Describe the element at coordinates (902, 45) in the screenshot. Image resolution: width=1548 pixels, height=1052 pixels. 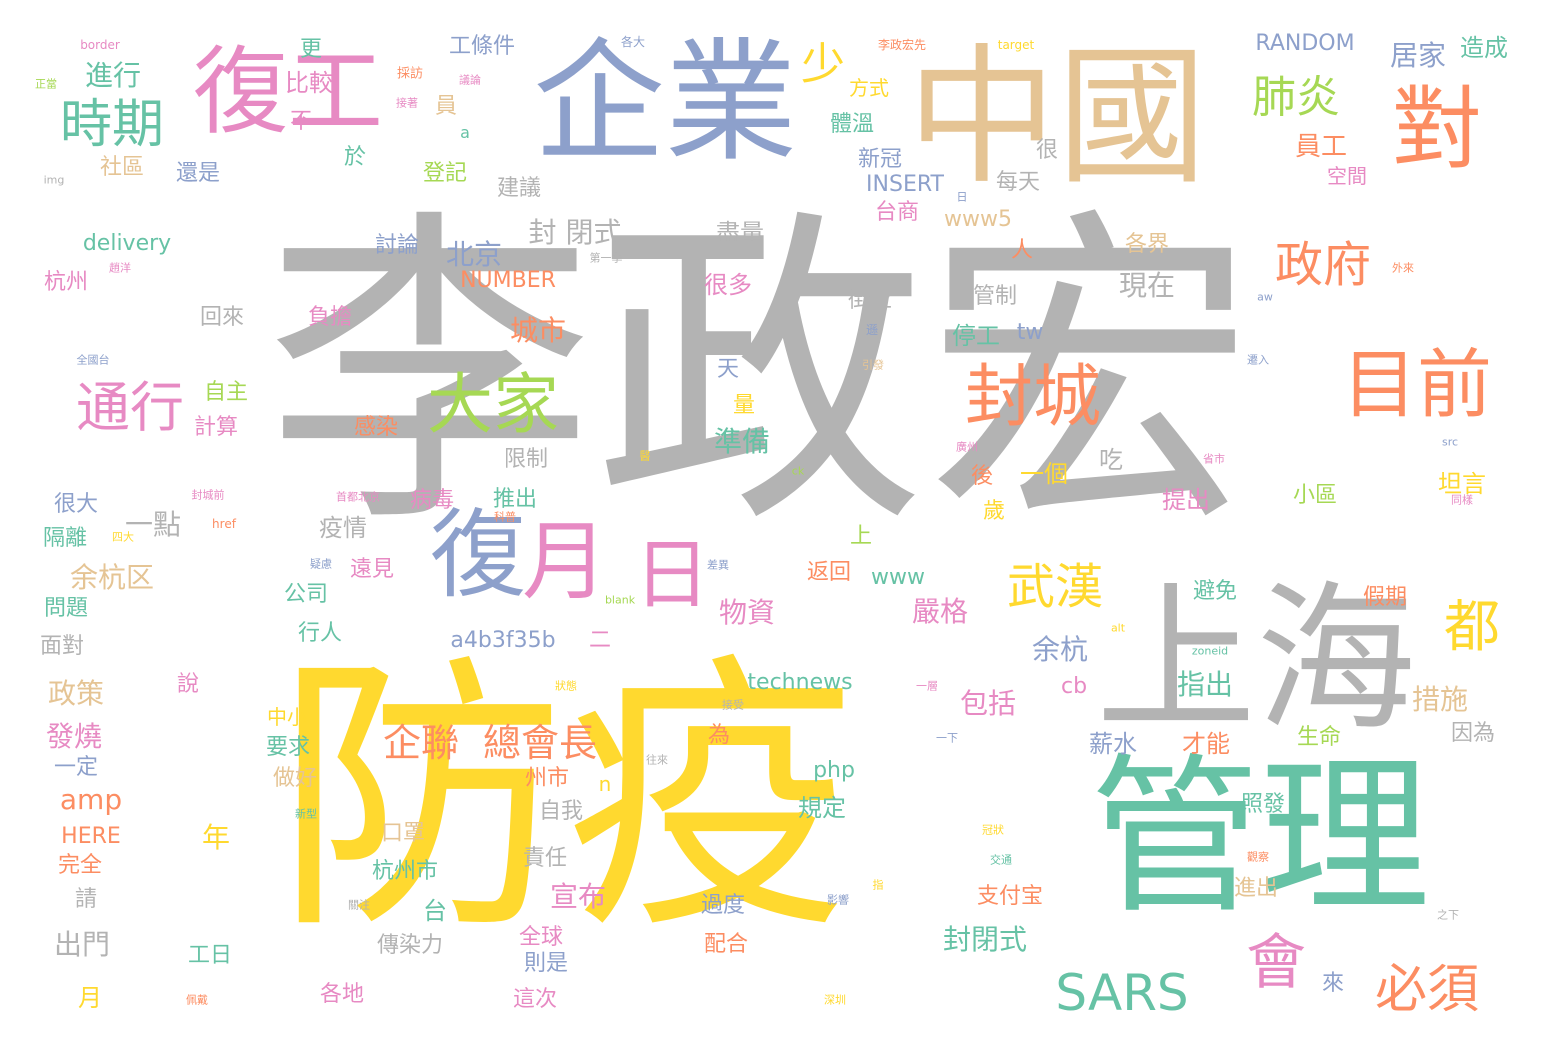
I see `word-li-zheng-hong-xian: 李政宏先` at that location.